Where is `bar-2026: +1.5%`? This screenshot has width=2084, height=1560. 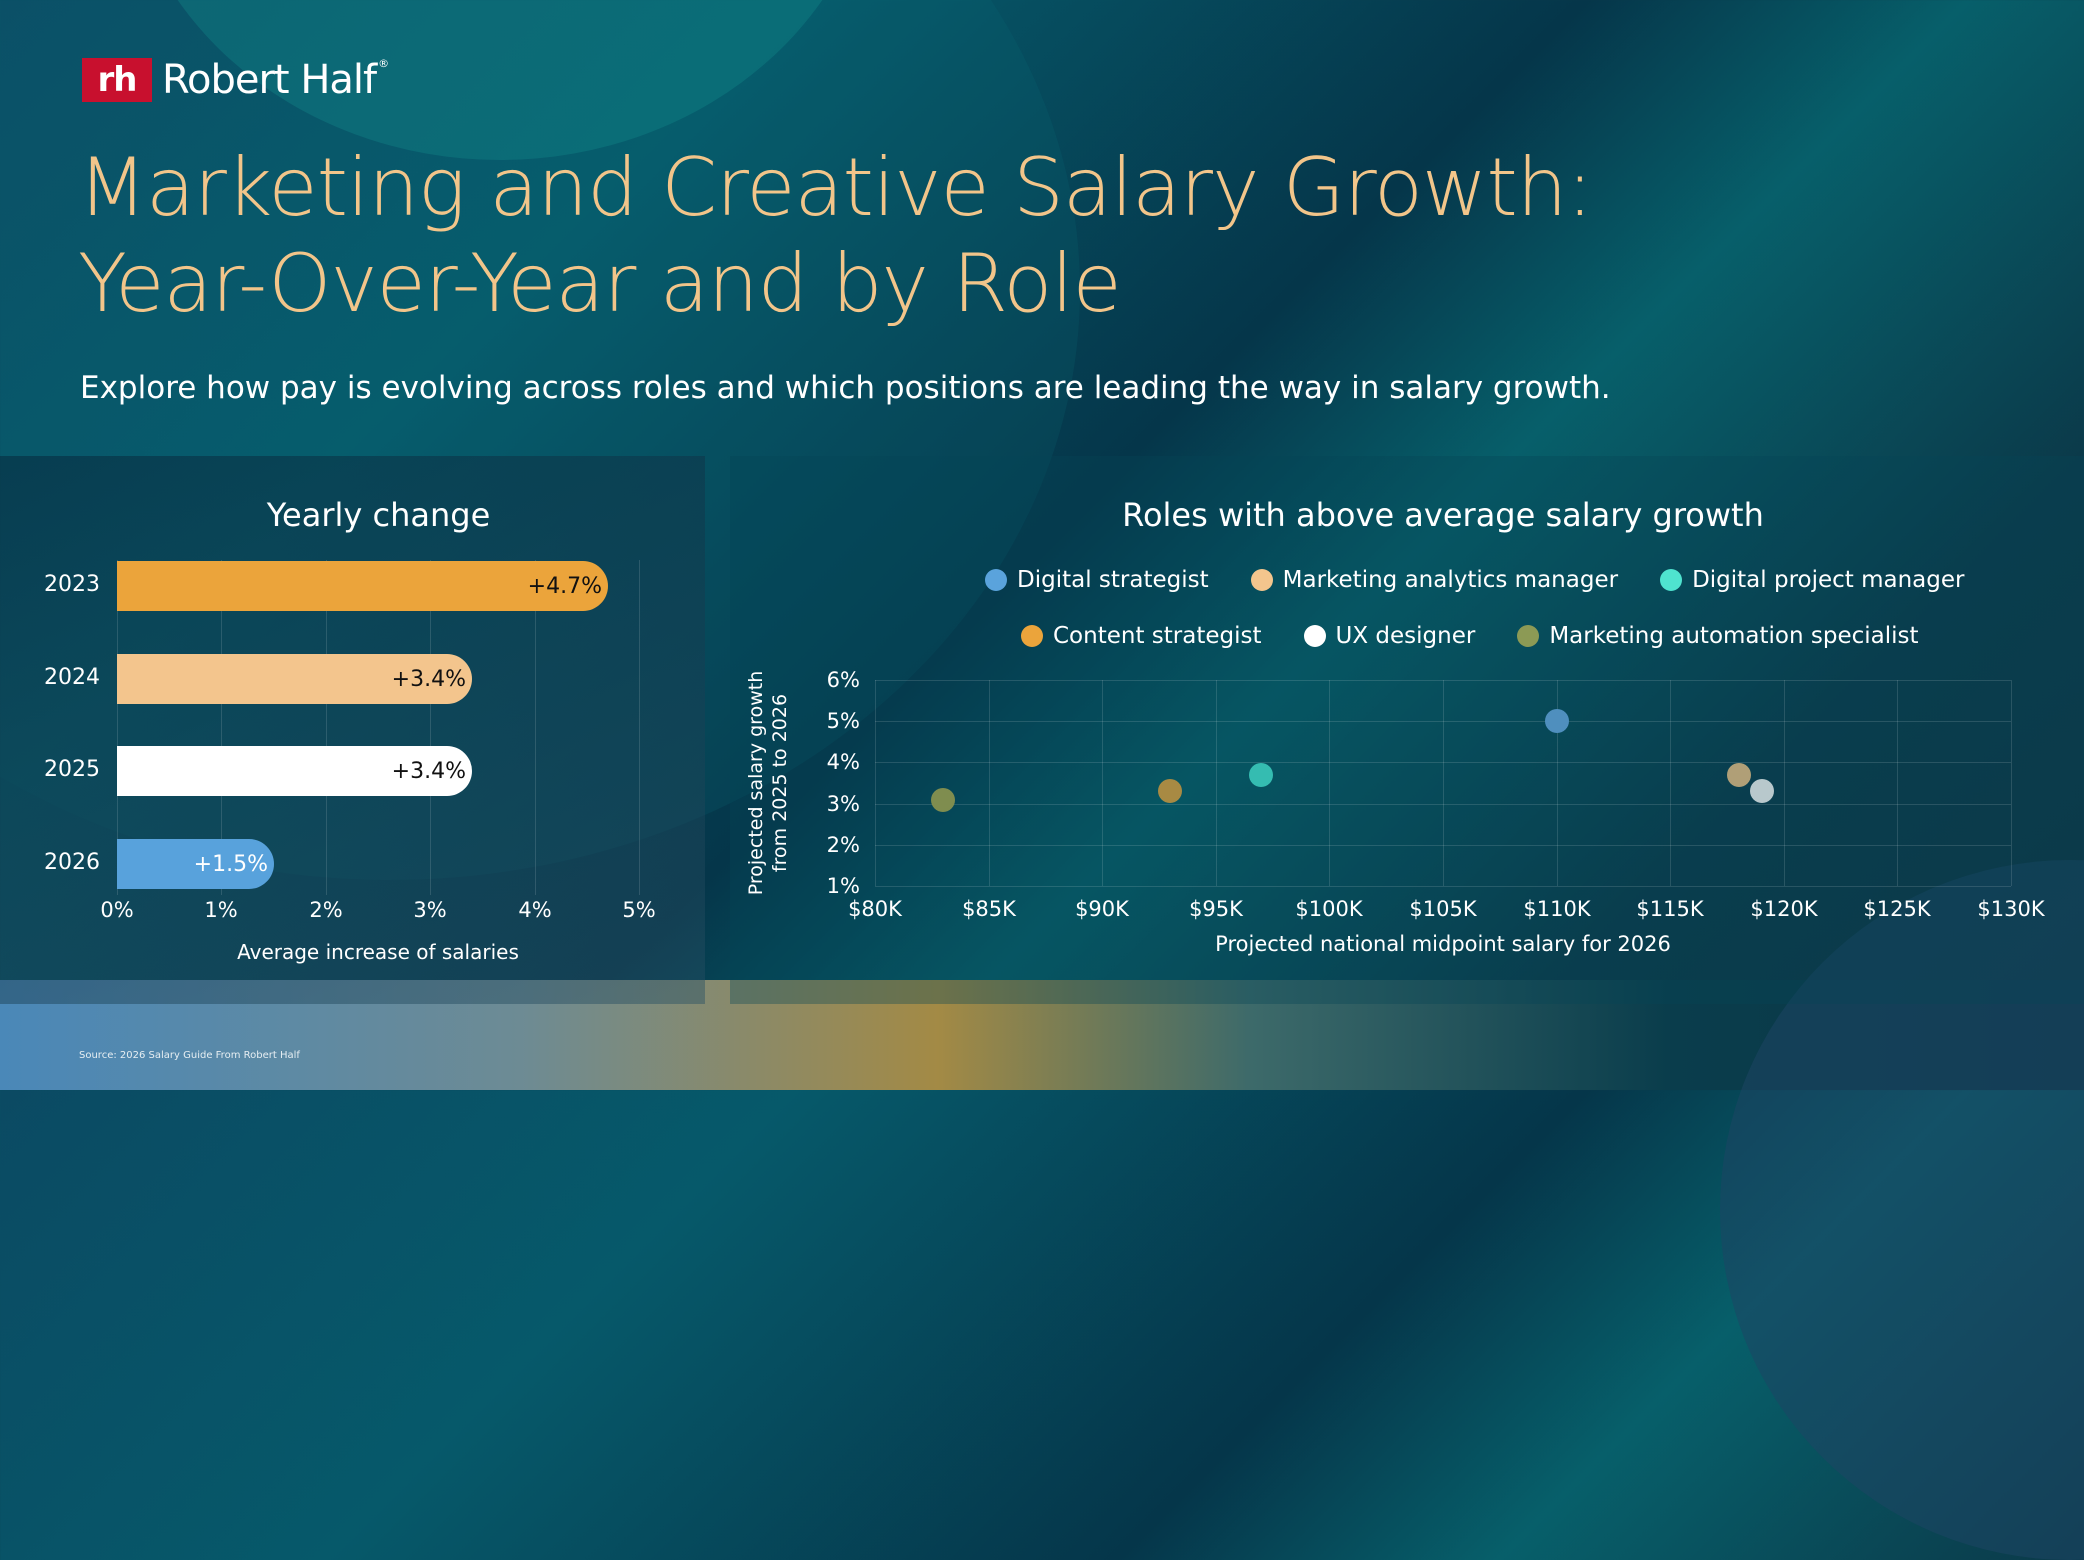
bar-2026: +1.5% is located at coordinates (195, 864).